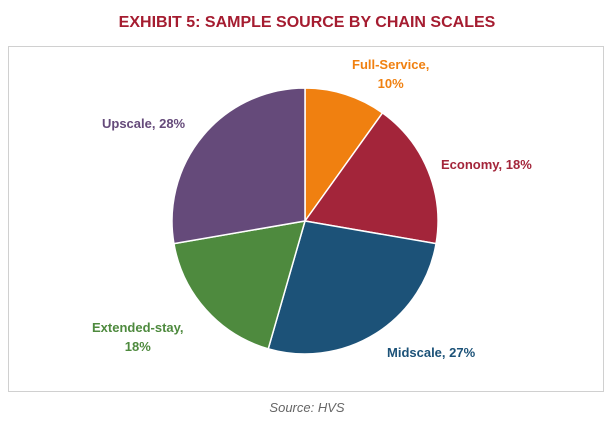  Describe the element at coordinates (352, 287) in the screenshot. I see `slice-midscale` at that location.